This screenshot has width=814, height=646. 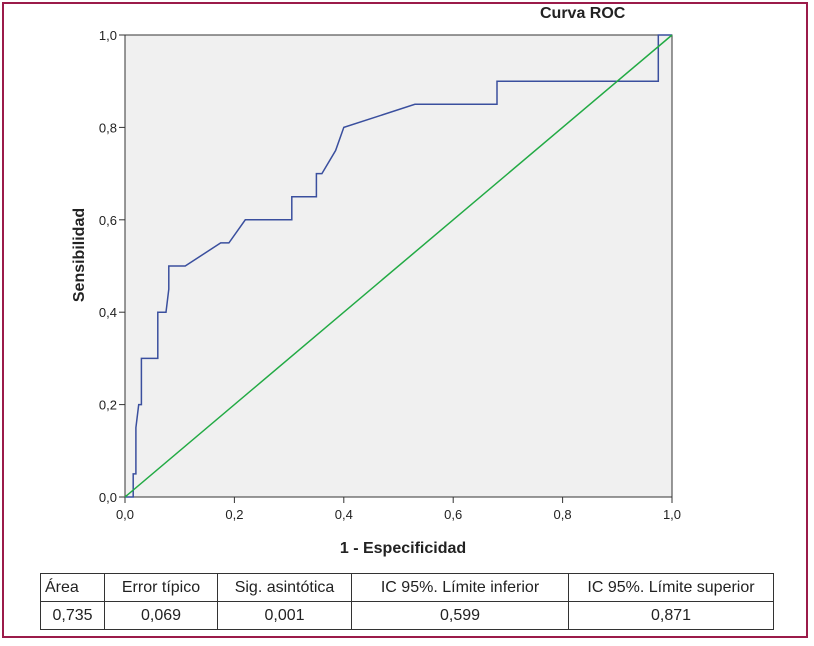 What do you see at coordinates (453, 514) in the screenshot?
I see `x-tick-label: 0,6` at bounding box center [453, 514].